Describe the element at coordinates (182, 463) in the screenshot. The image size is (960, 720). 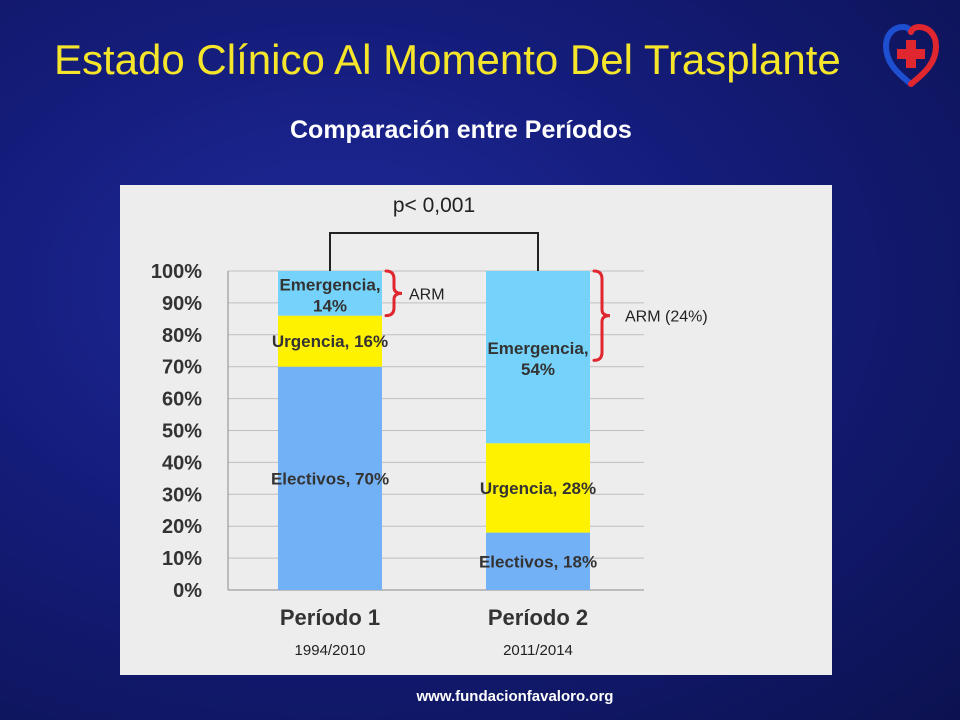
I see `y-tick-label: 40%` at that location.